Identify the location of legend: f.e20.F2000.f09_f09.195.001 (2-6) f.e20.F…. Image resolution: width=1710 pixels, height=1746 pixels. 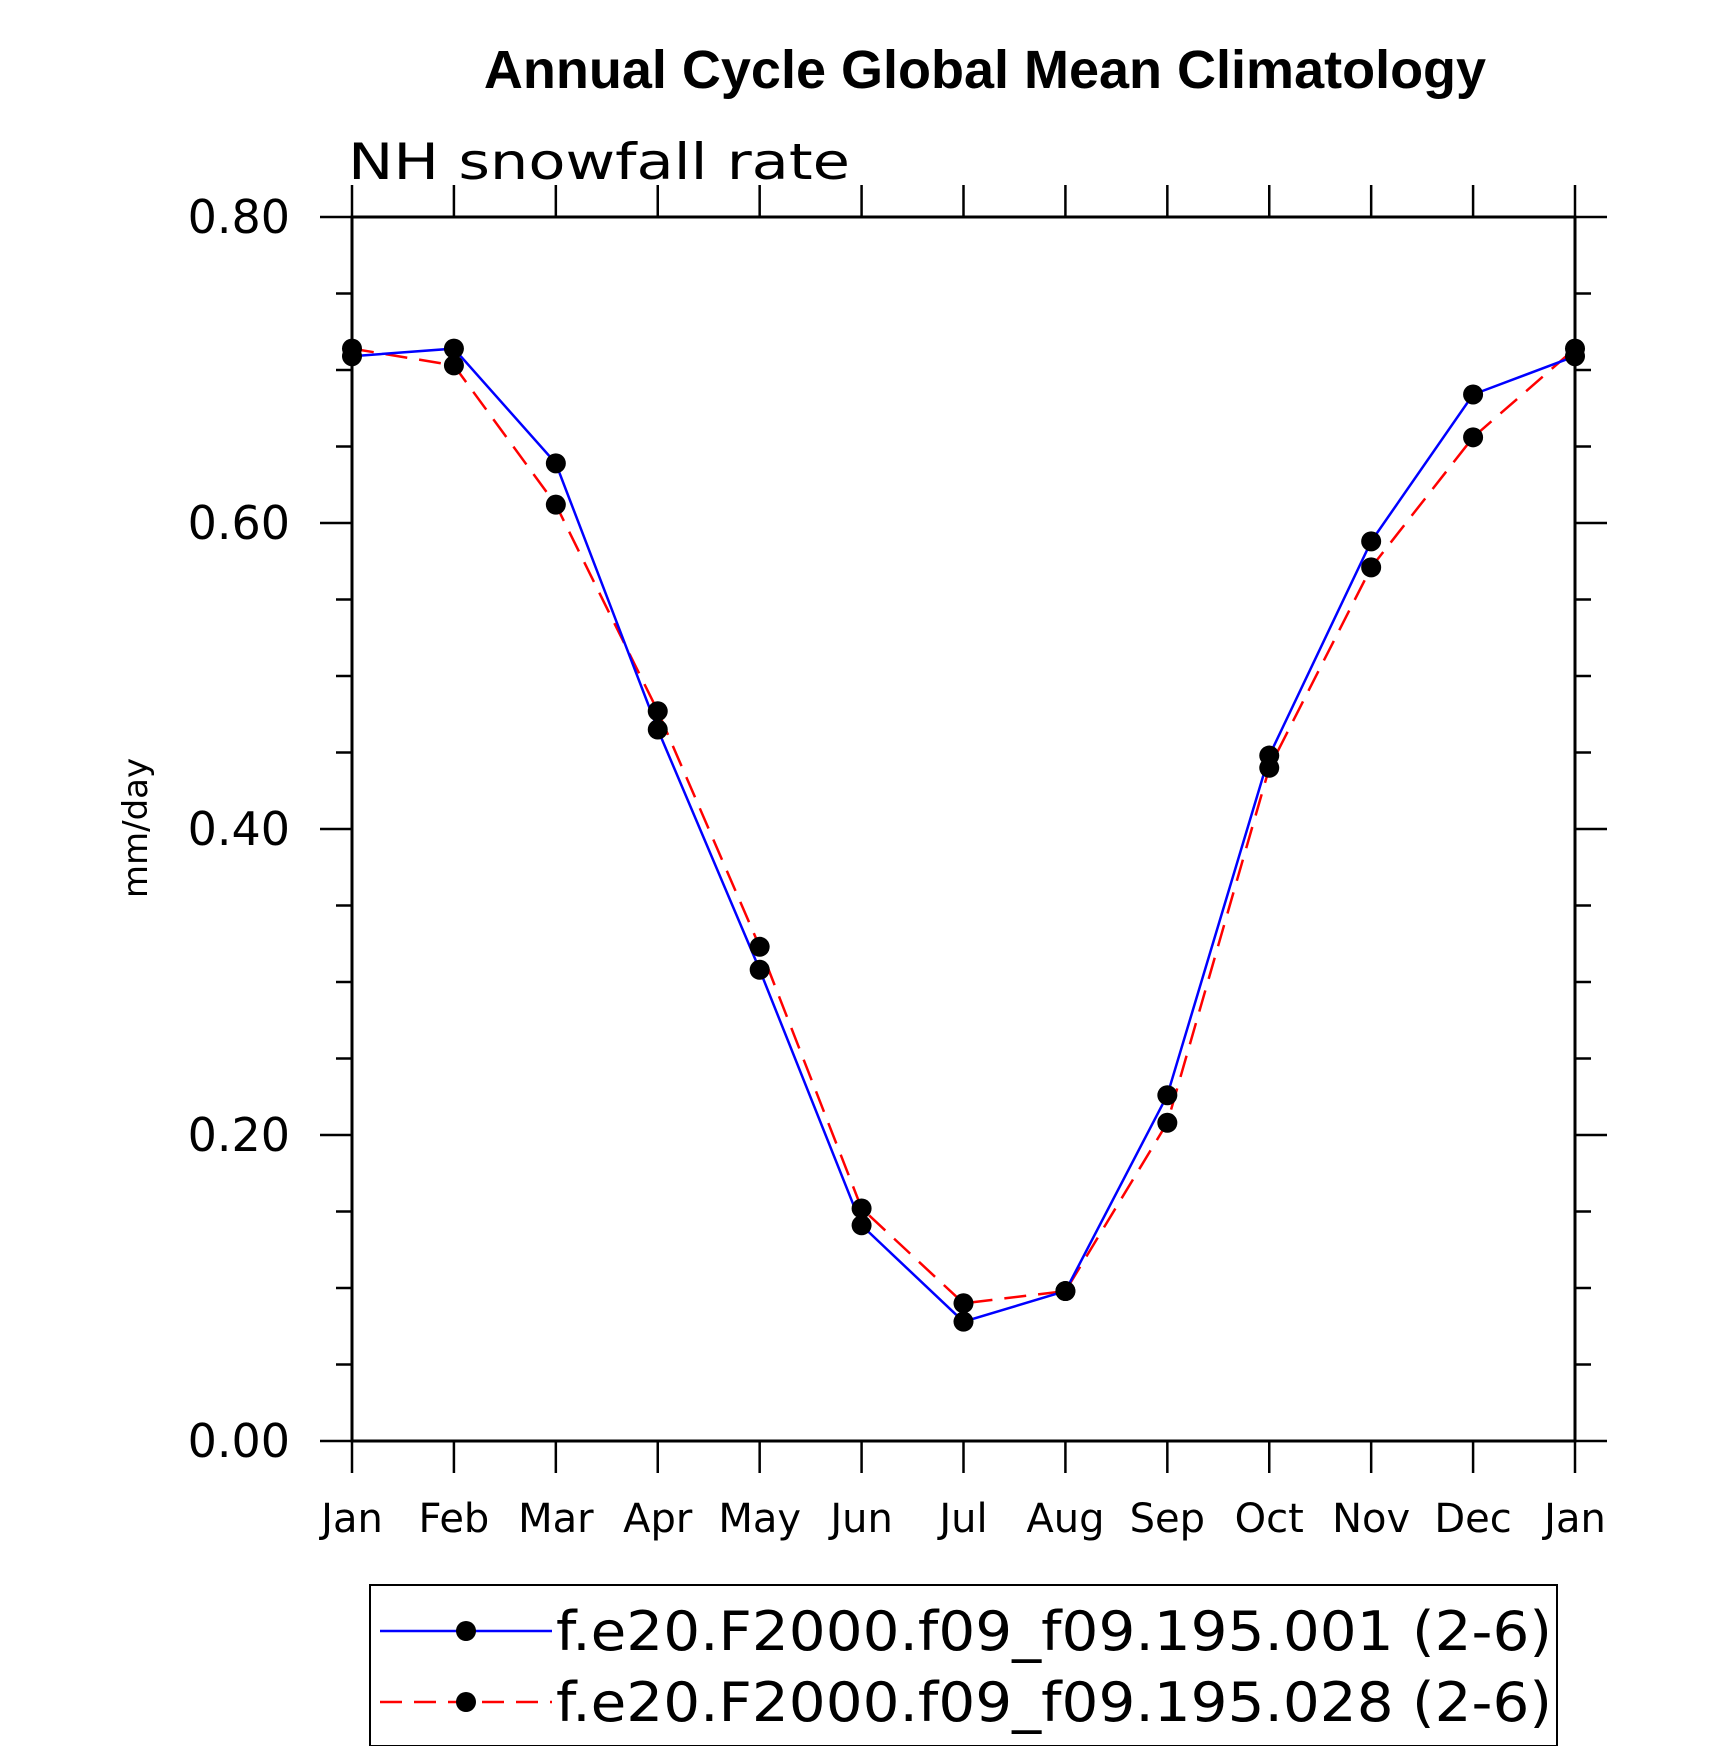
(963, 1665).